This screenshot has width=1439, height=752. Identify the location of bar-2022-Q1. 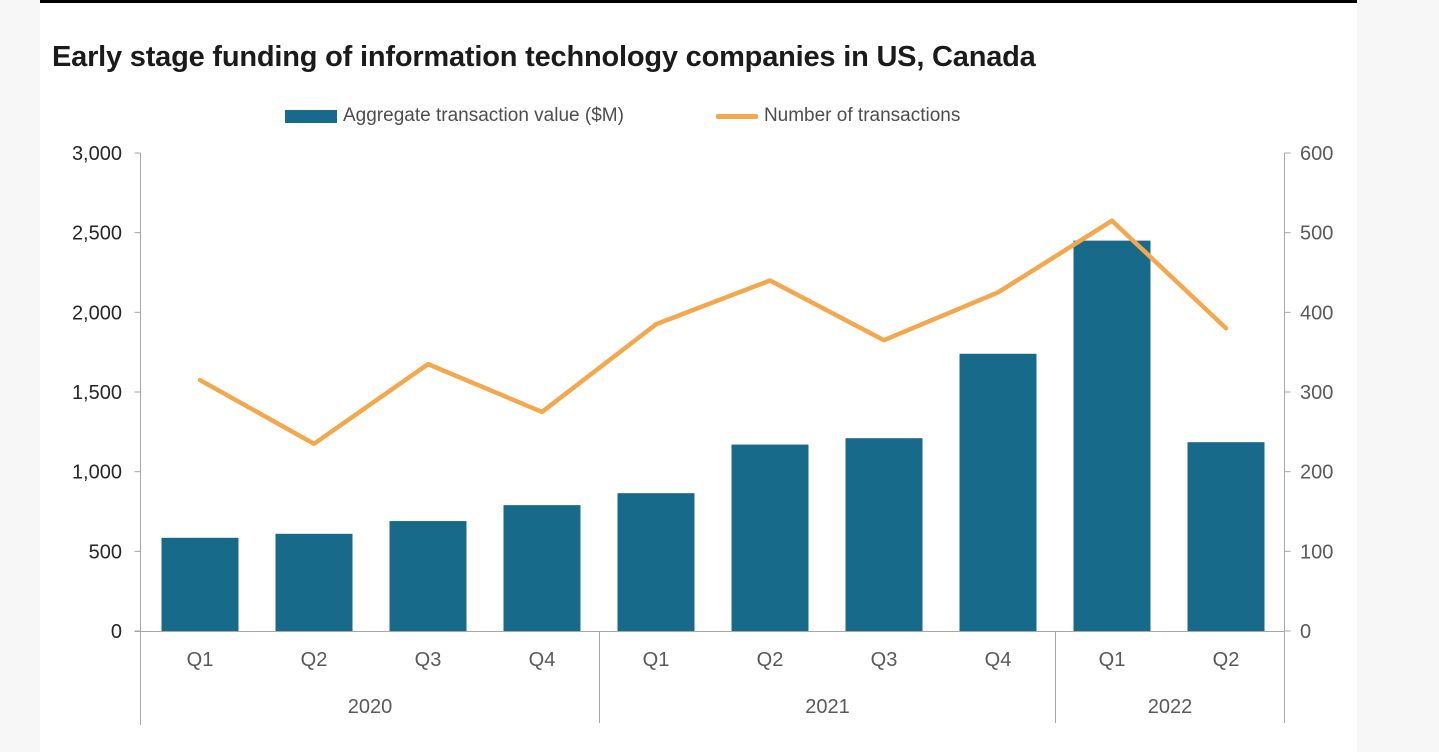
(1112, 435).